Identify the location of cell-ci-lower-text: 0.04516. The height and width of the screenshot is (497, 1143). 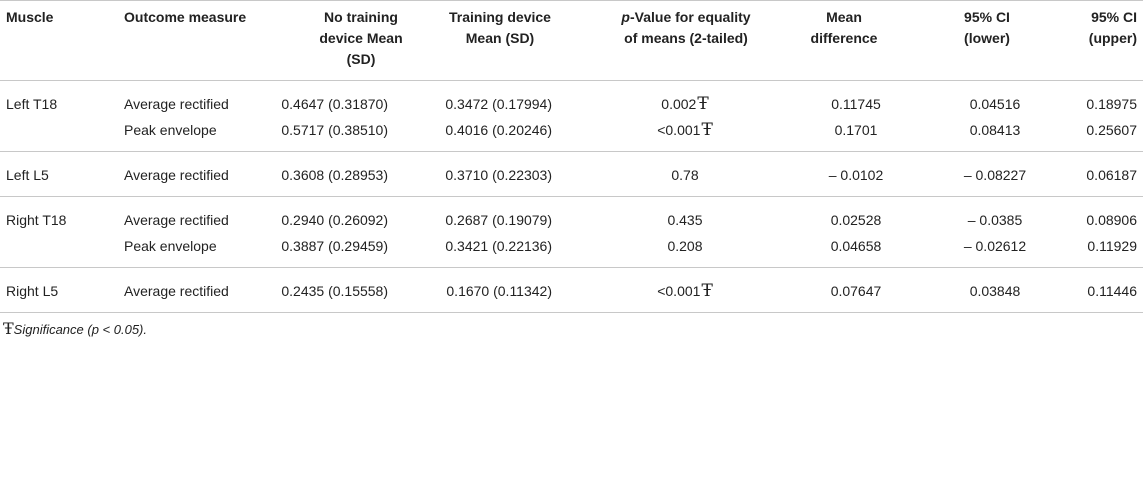
(995, 104).